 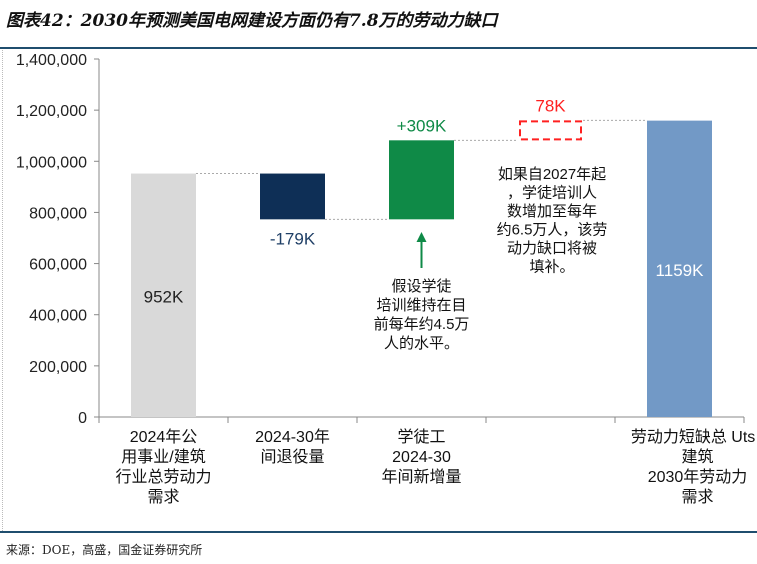 What do you see at coordinates (51, 111) in the screenshot?
I see `y-tick-label: 1,200,000` at bounding box center [51, 111].